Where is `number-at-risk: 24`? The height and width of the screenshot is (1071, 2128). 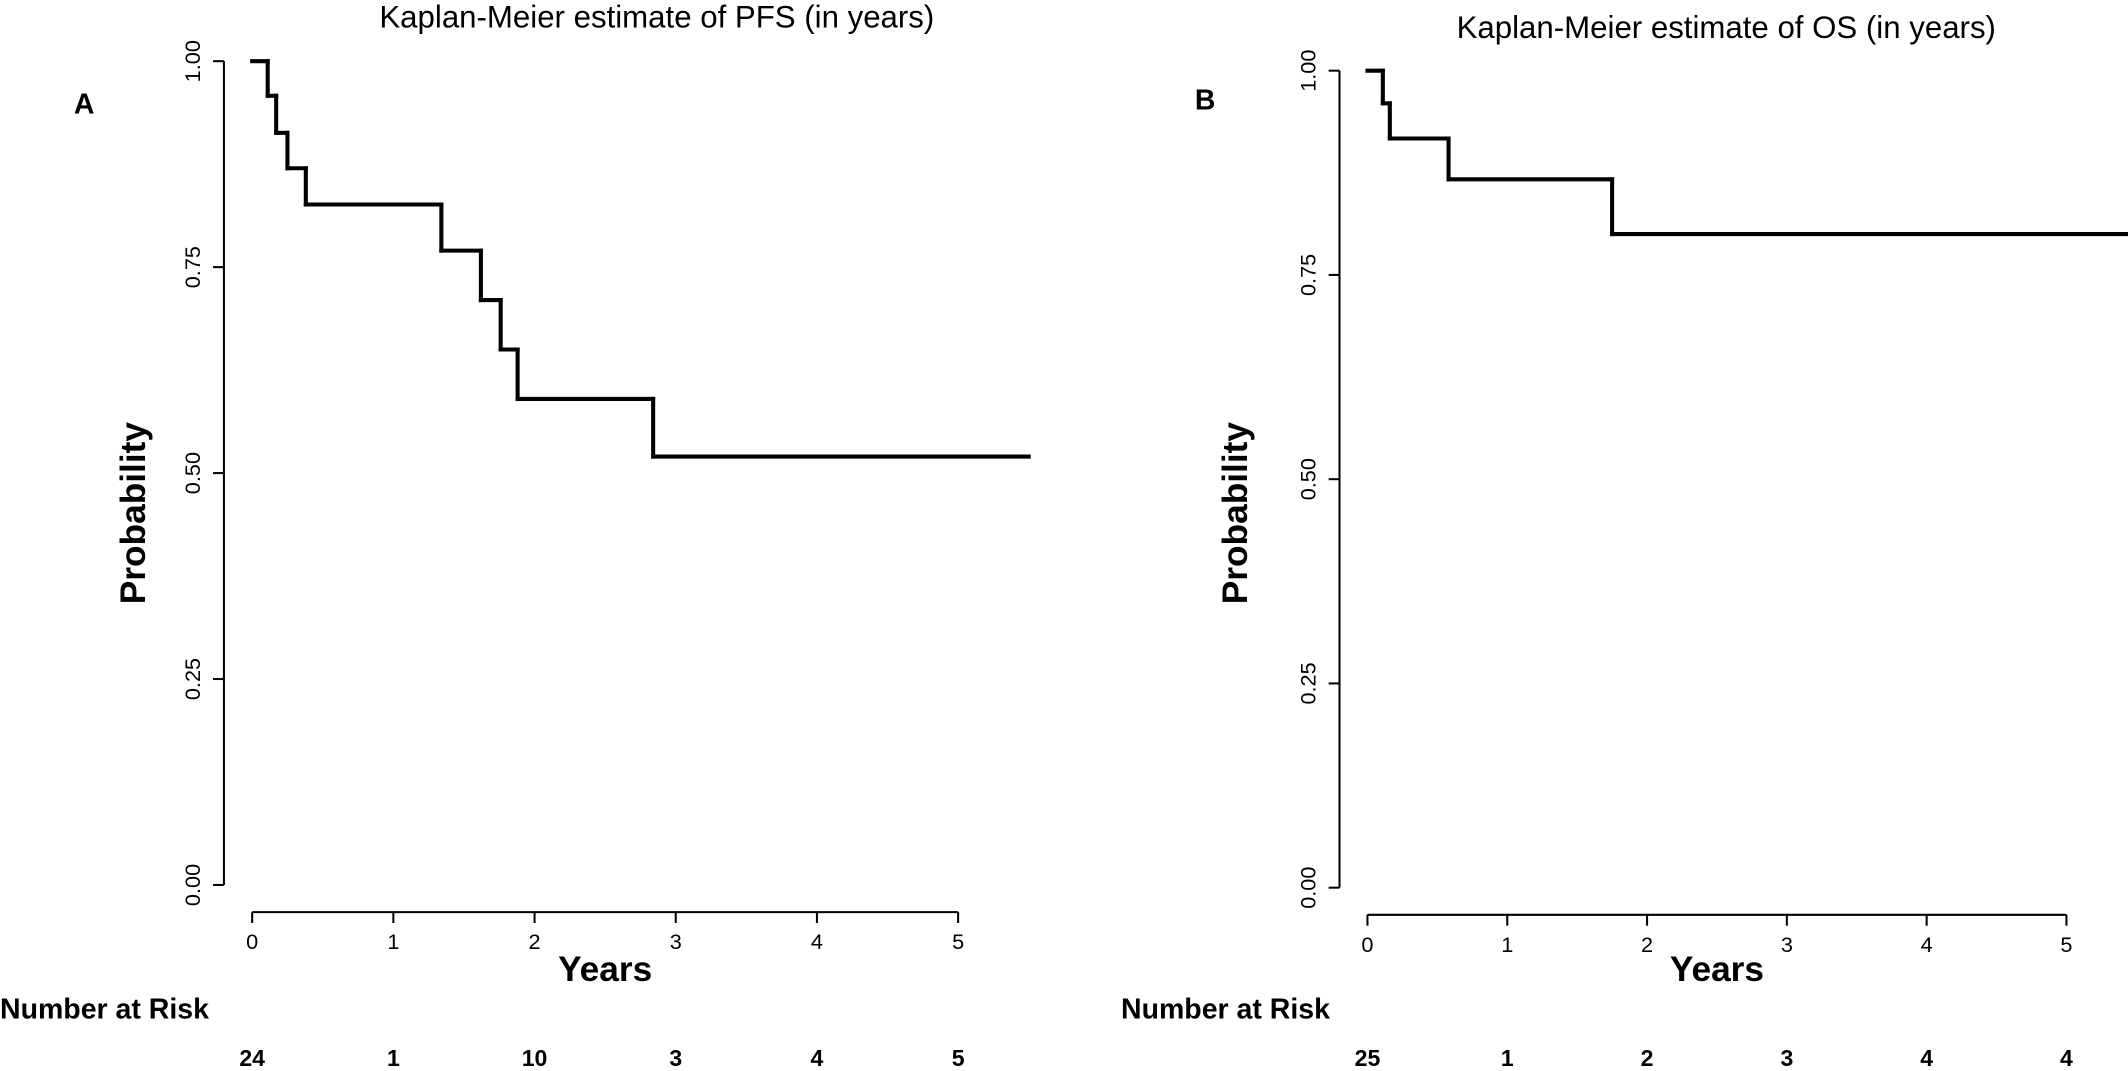
number-at-risk: 24 is located at coordinates (252, 1058).